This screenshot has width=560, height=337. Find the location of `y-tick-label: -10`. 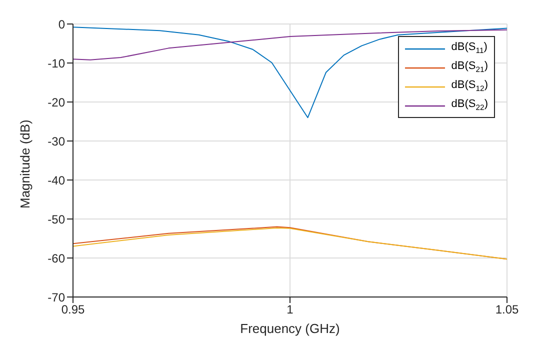

y-tick-label: -10 is located at coordinates (57, 63).